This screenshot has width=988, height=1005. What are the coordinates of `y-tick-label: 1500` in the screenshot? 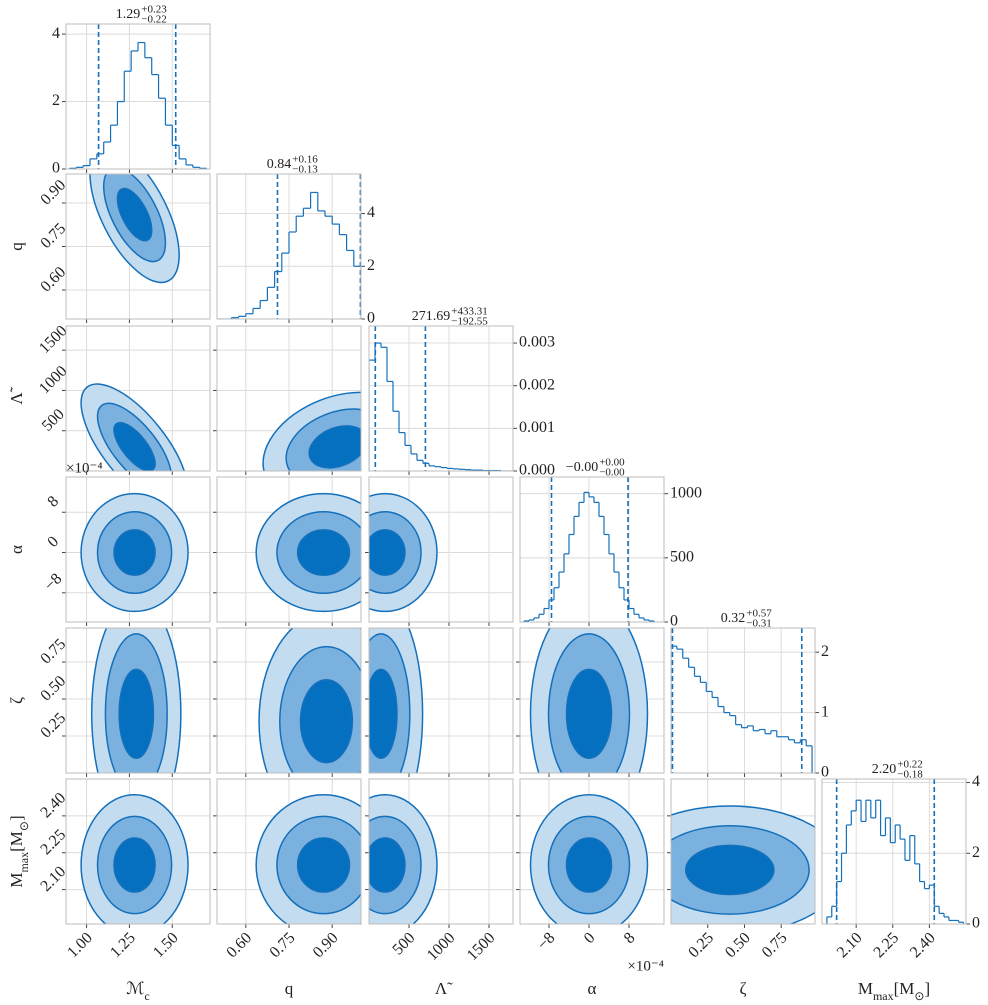 It's located at (53, 339).